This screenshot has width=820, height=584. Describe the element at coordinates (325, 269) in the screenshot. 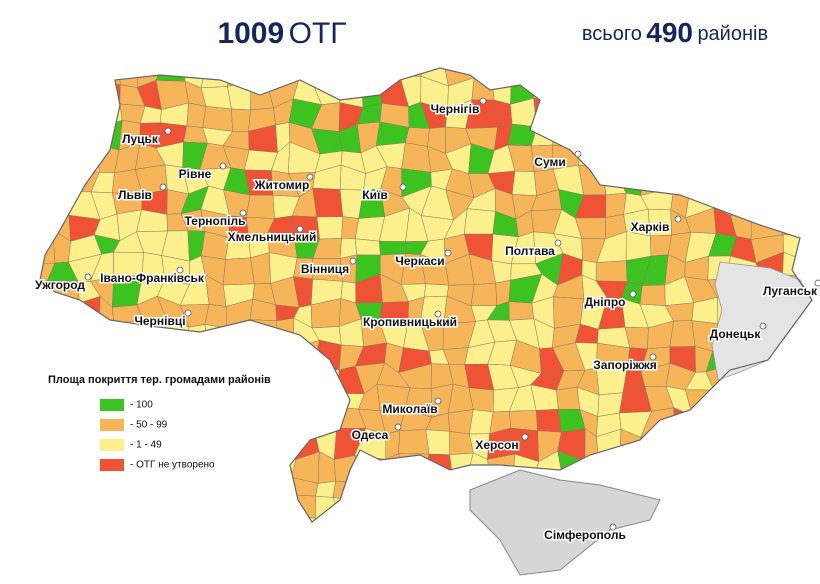

I see `city-label: Вінниця` at that location.